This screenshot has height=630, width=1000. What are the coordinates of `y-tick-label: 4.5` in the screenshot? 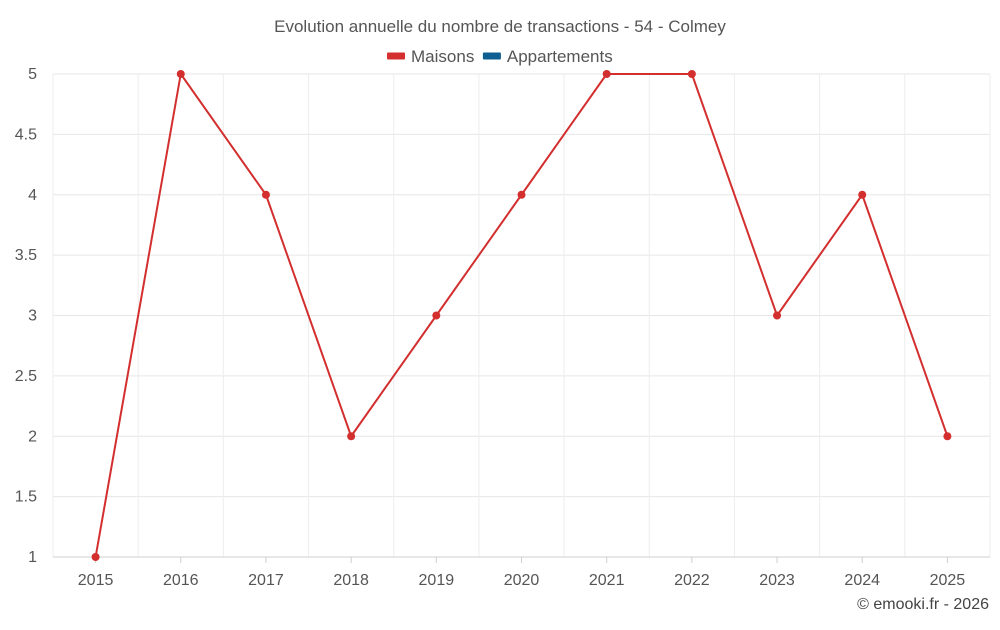 It's located at (26, 134).